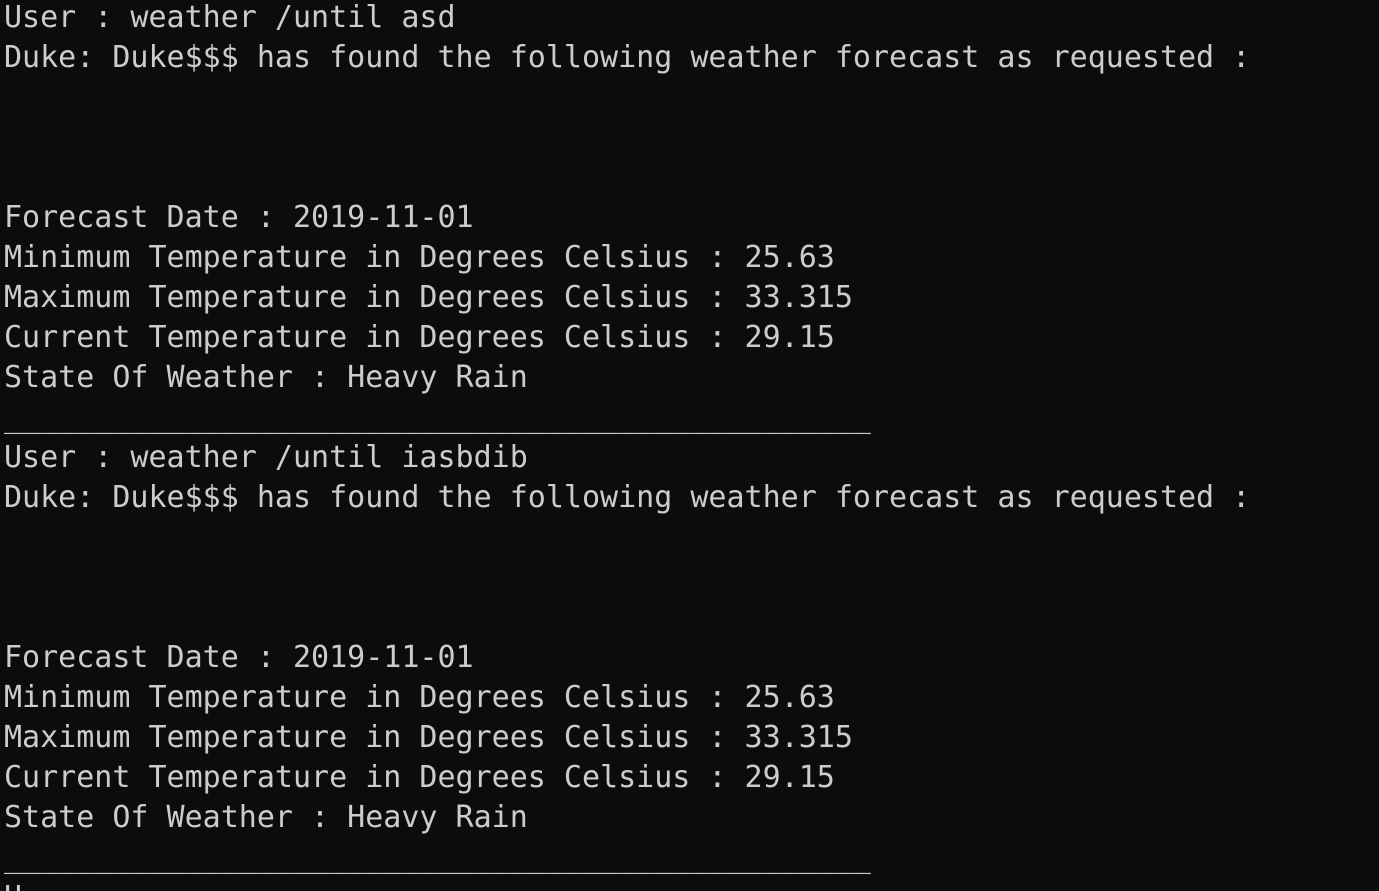  Describe the element at coordinates (13, 884) in the screenshot. I see `terminal-line-input-prompt: U` at that location.